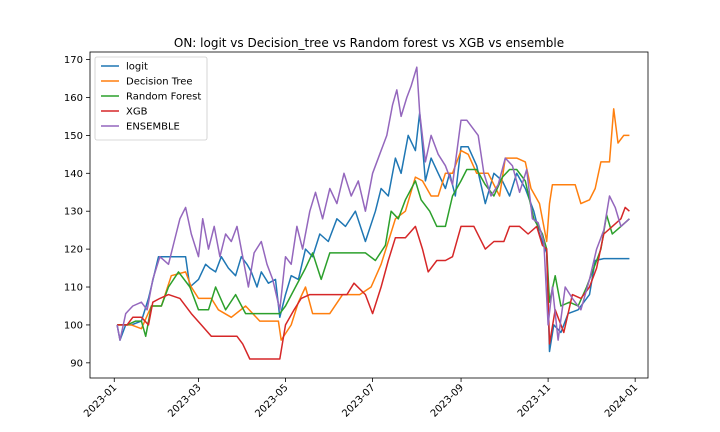 The height and width of the screenshot is (432, 720). What do you see at coordinates (163, 97) in the screenshot?
I see `legend-label-random-forest: Random Forest` at bounding box center [163, 97].